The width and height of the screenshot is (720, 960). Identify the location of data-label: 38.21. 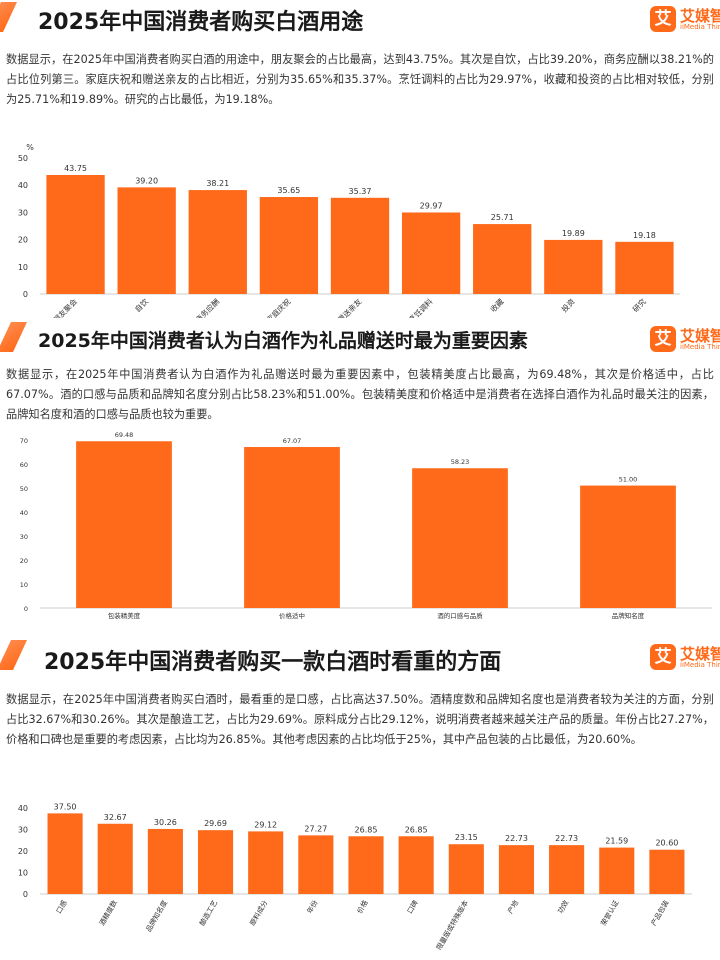
(217, 183).